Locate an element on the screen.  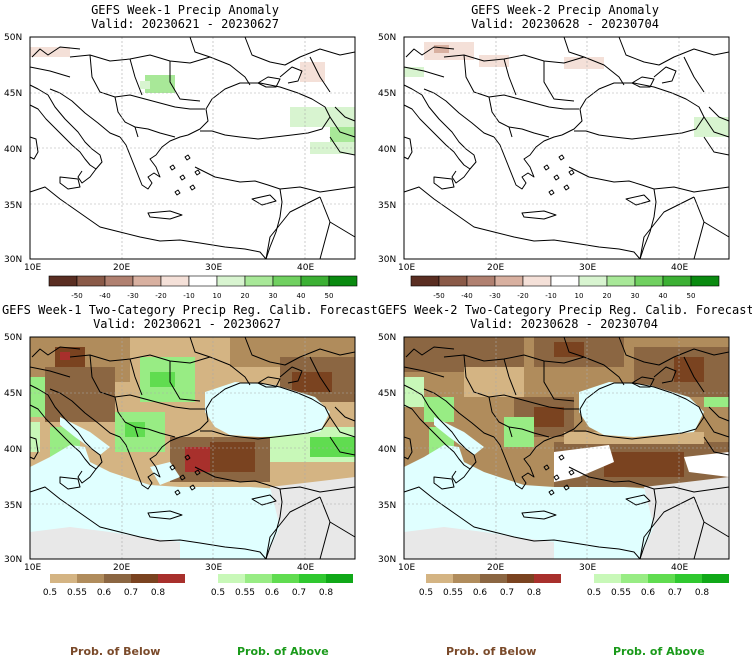
colorbar-label: -10 is located at coordinates (550, 296).